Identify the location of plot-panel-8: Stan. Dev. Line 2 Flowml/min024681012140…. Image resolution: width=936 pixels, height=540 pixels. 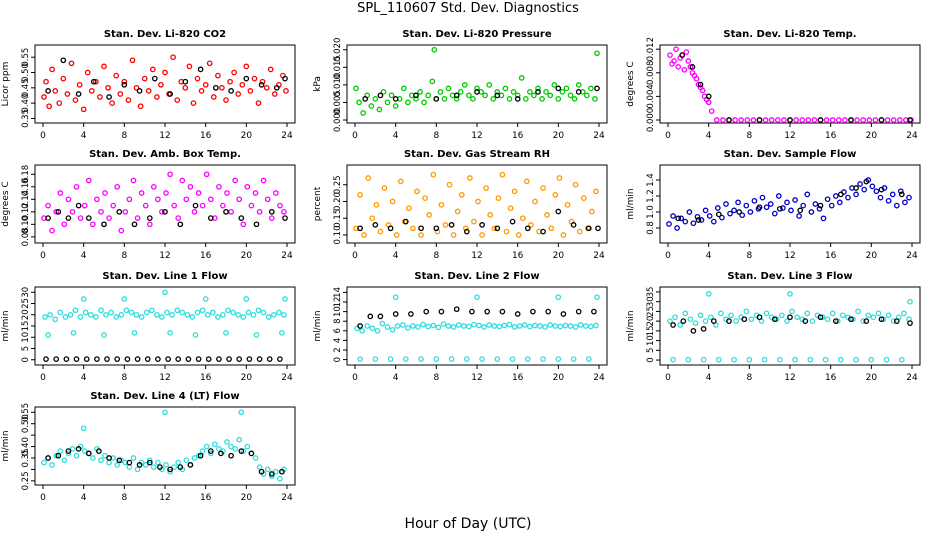
(460, 327).